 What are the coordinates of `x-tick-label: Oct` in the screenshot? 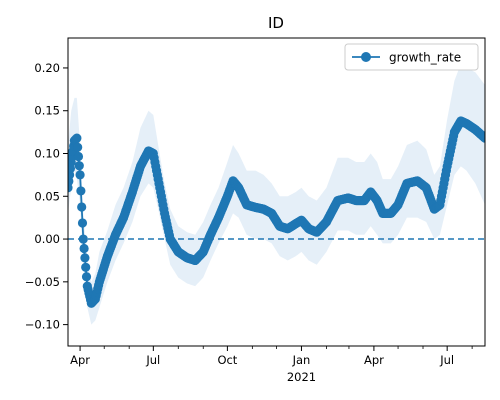 It's located at (227, 360).